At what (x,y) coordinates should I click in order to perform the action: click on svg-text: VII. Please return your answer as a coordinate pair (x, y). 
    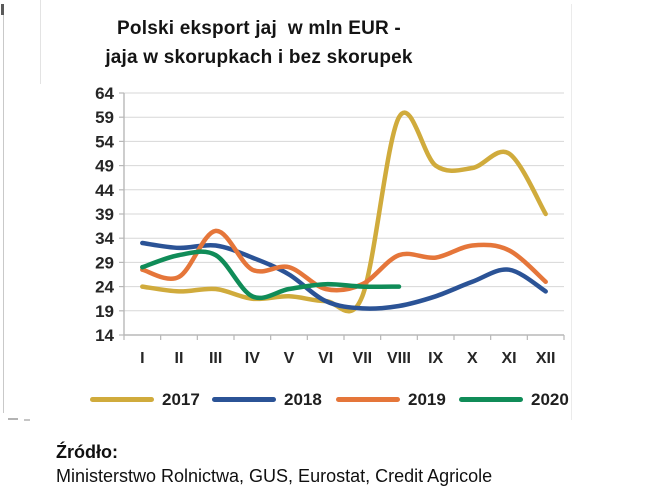
    Looking at the image, I should click on (363, 358).